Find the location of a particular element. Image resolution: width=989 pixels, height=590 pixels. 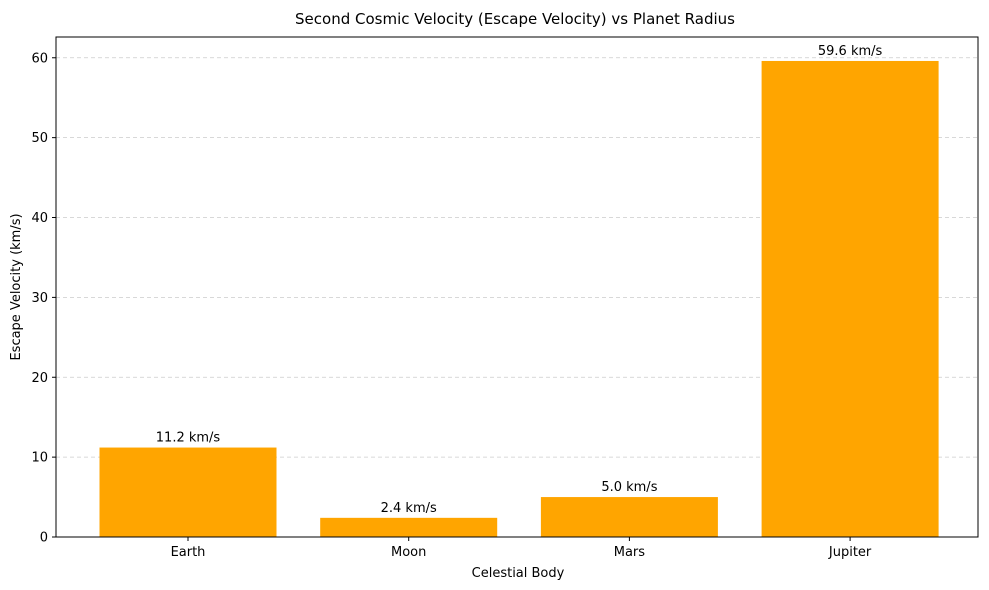

y-tick-label: 50 is located at coordinates (39, 138).